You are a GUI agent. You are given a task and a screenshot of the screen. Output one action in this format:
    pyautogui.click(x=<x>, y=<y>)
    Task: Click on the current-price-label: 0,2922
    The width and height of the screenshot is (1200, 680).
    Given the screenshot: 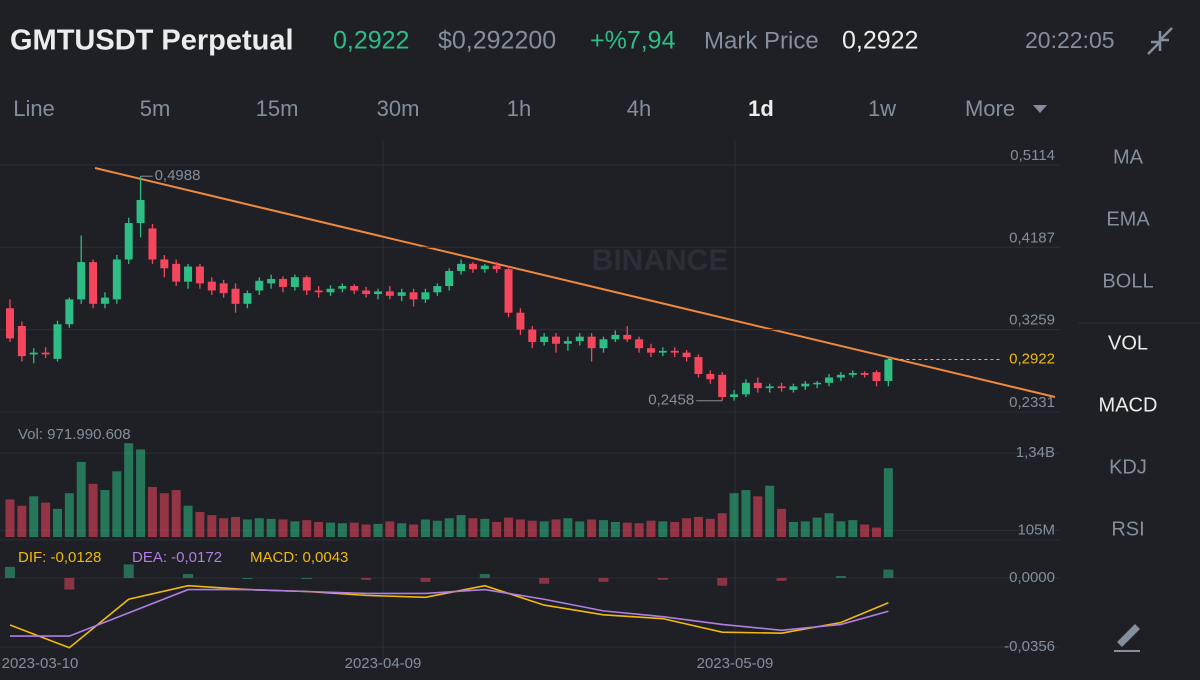 What is the action you would take?
    pyautogui.click(x=1032, y=359)
    